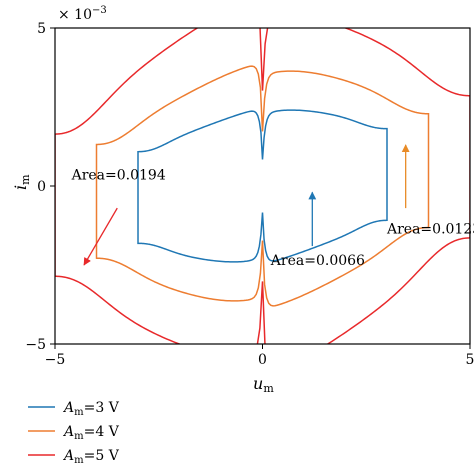 This screenshot has width=474, height=474. I want to click on annotation-label-3: Area=0.0123, so click(430, 229).